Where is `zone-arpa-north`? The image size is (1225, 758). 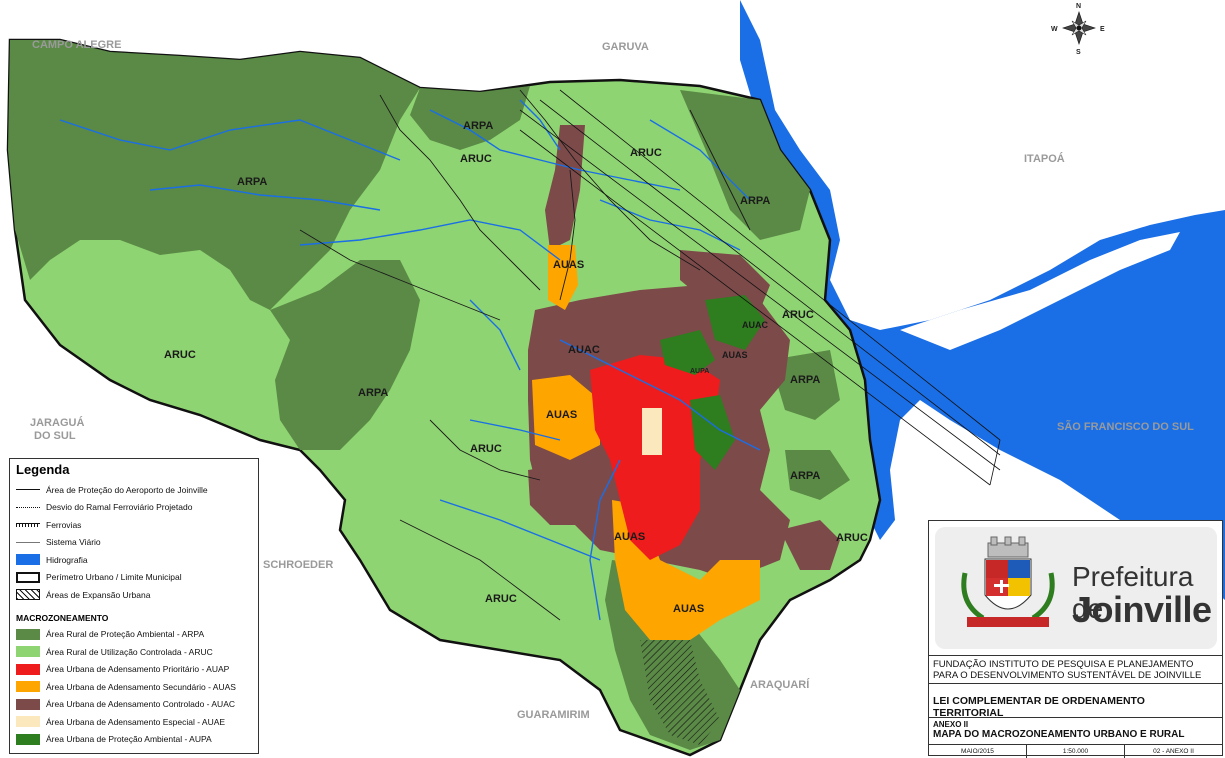
zone-arpa-north is located at coordinates (470, 118).